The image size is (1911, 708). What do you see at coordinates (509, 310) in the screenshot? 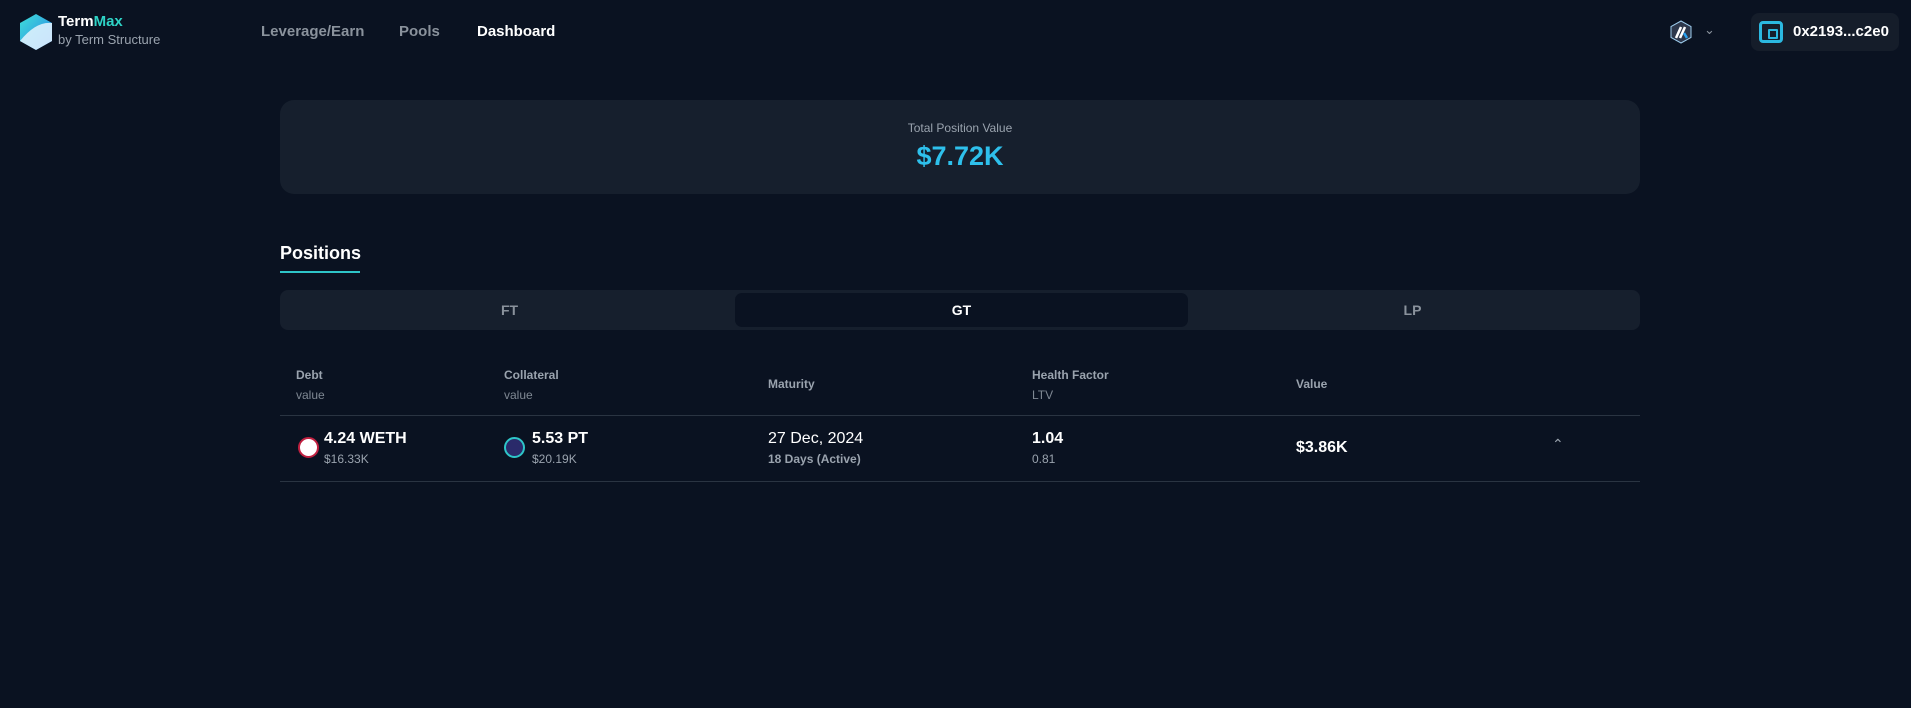
I see `tab-ft: FT` at bounding box center [509, 310].